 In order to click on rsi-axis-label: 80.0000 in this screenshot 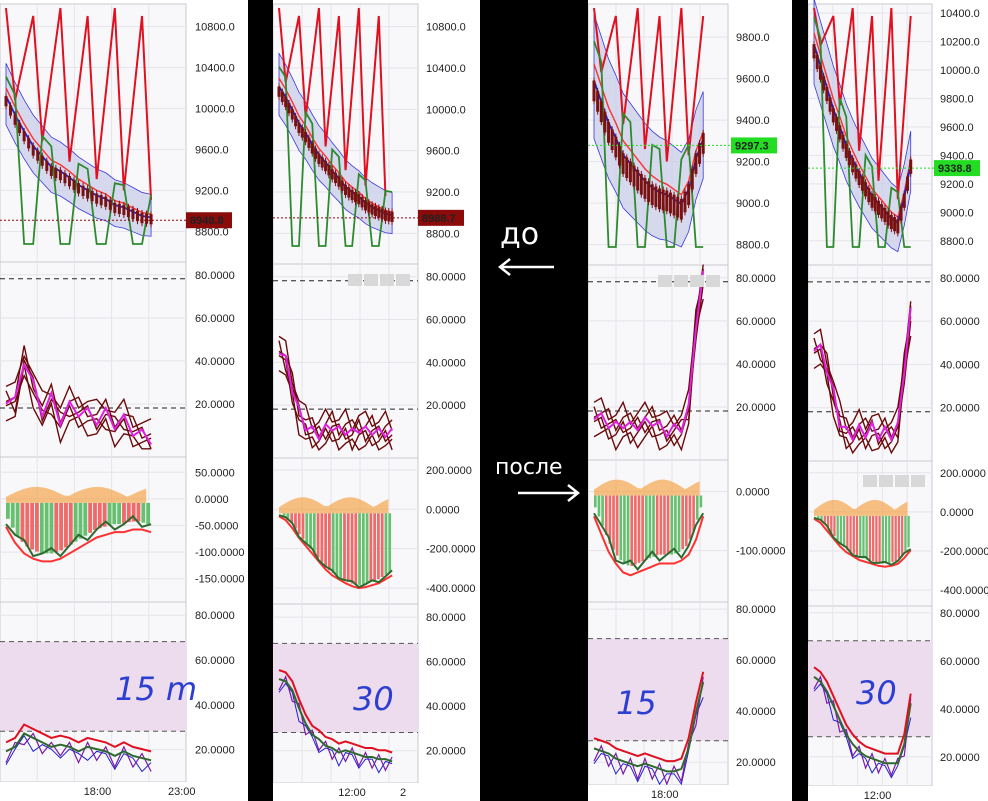, I will do `click(756, 610)`.